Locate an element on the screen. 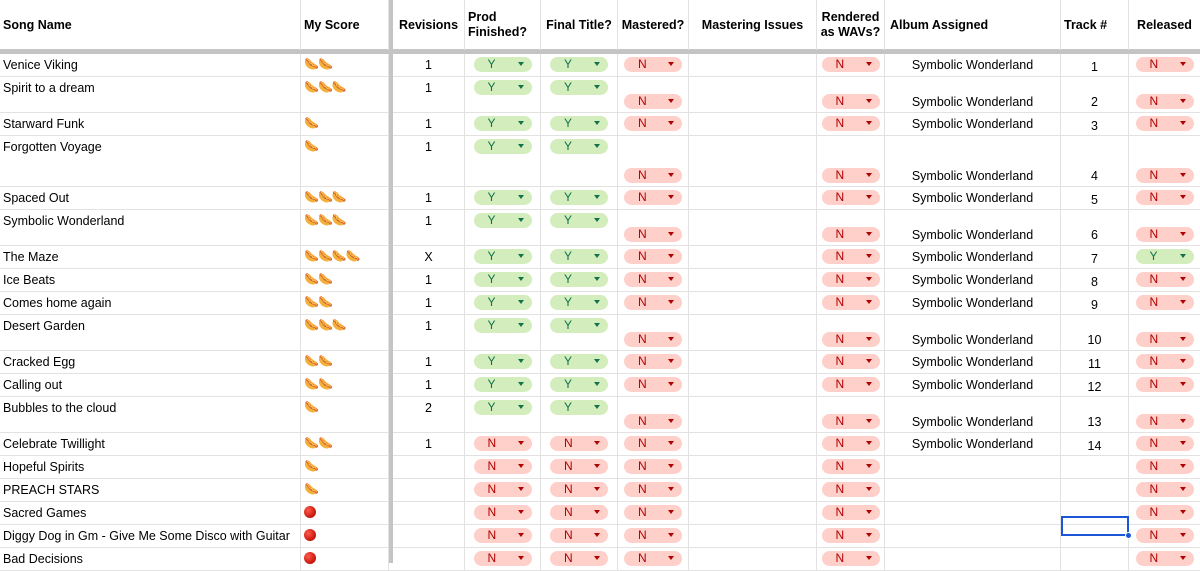 The width and height of the screenshot is (1200, 571). cell-track: 3 is located at coordinates (1095, 124).